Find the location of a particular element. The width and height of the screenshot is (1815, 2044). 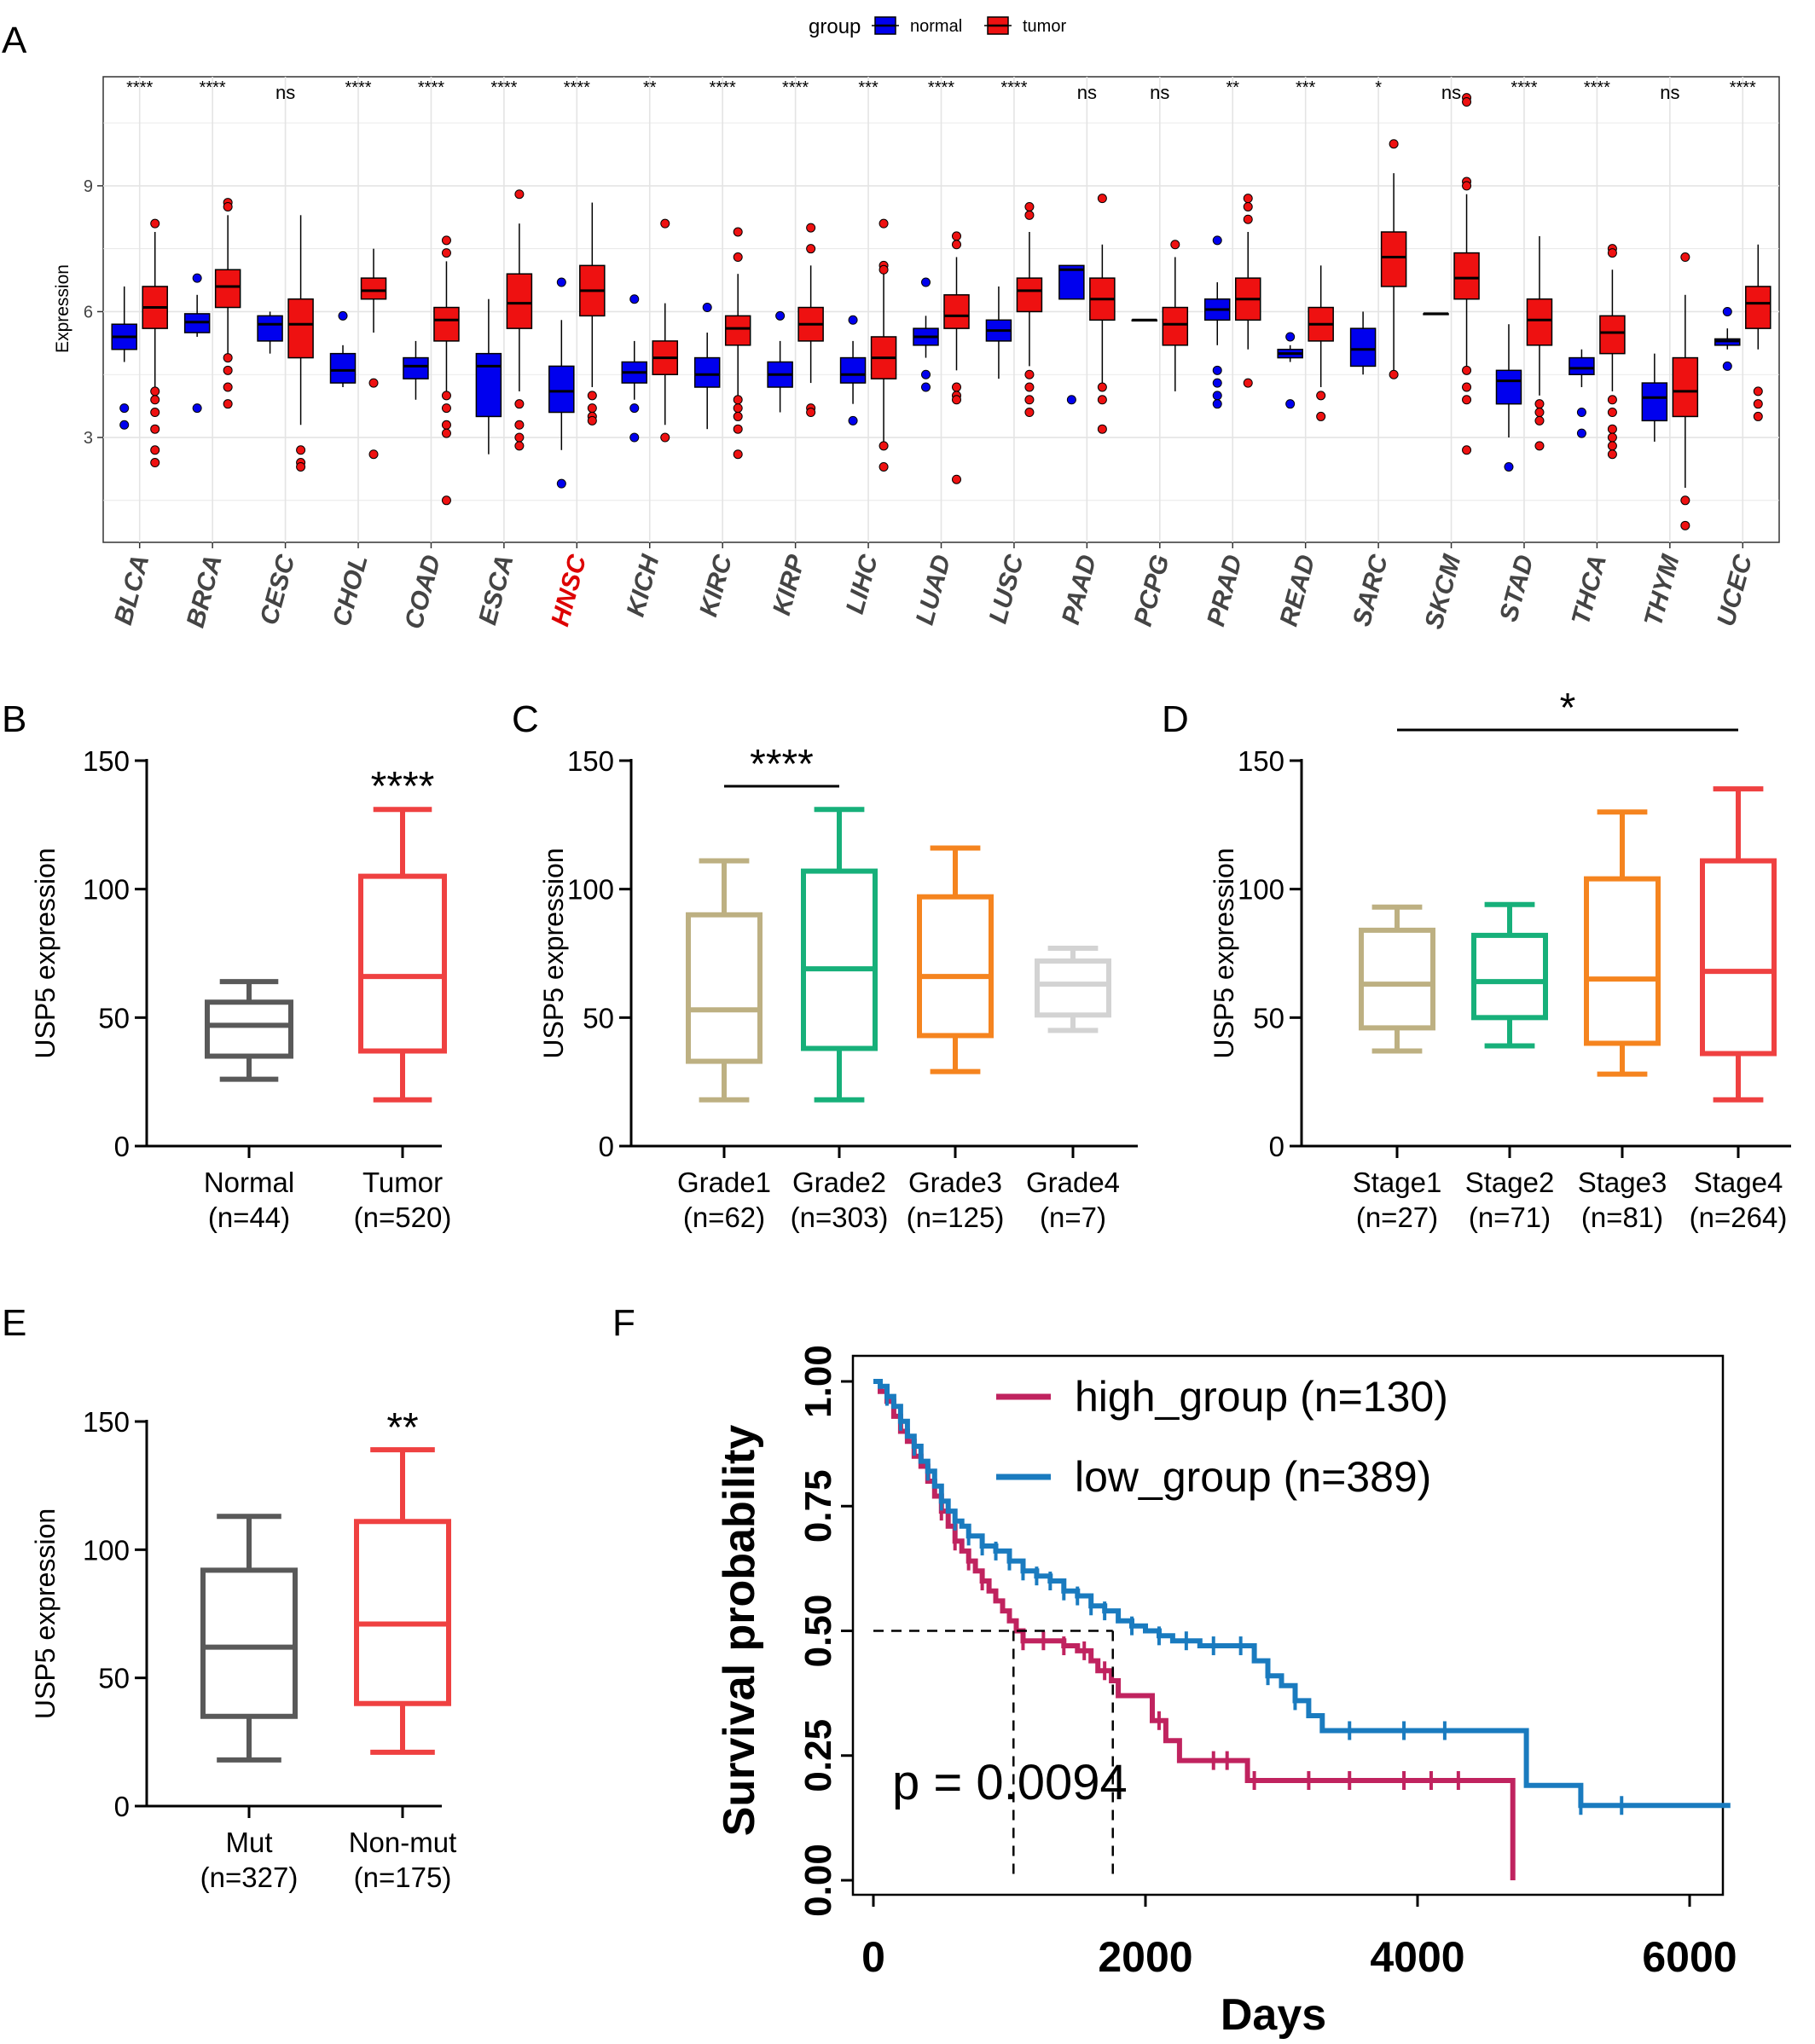

x-tick-label: 0 is located at coordinates (873, 1957).